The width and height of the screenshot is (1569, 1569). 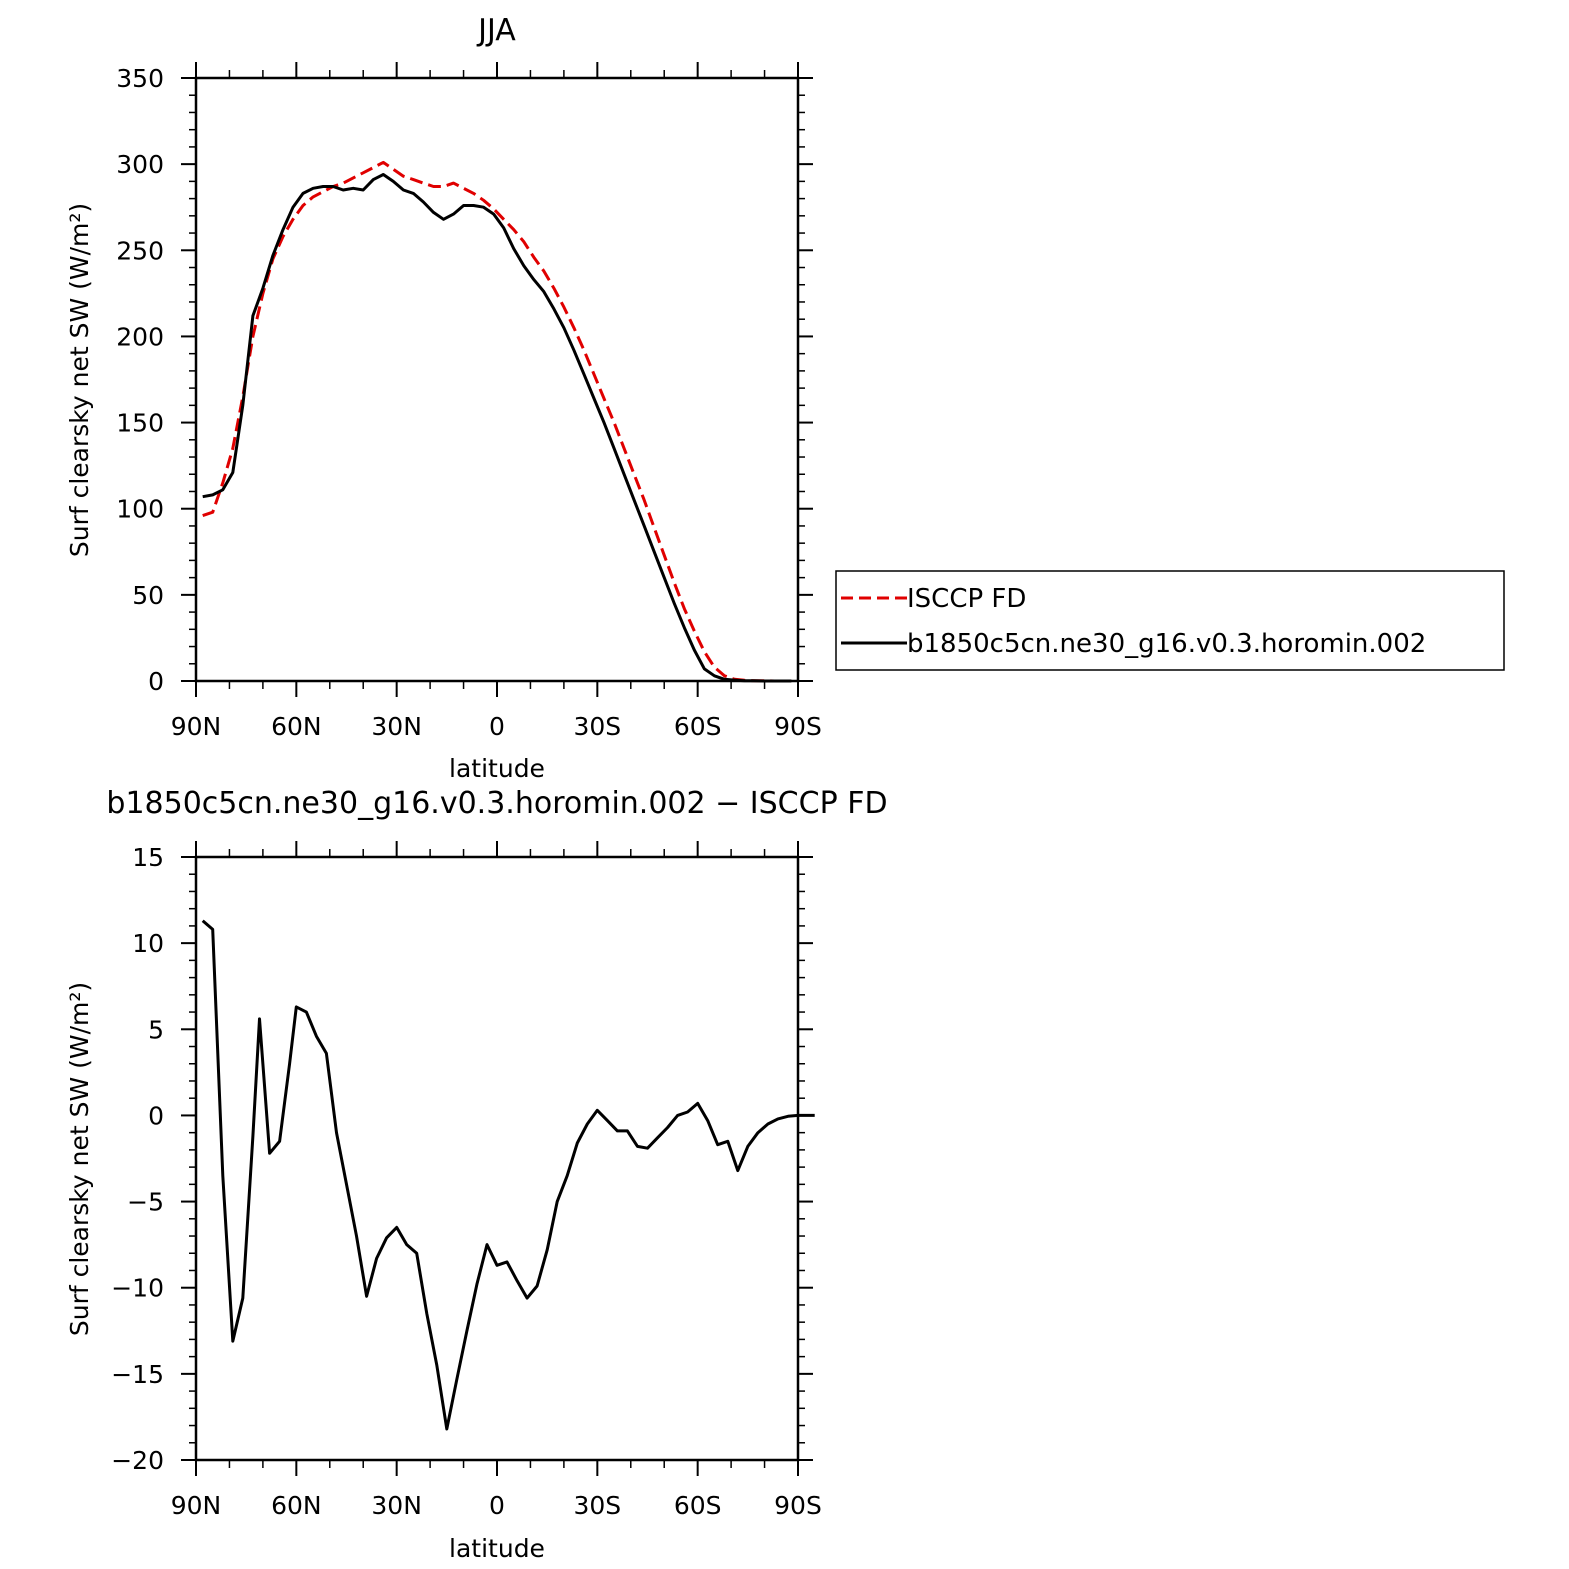 I want to click on mean-chart-y-axis-label: Surf clearsky net SW (W/m²), so click(x=79, y=380).